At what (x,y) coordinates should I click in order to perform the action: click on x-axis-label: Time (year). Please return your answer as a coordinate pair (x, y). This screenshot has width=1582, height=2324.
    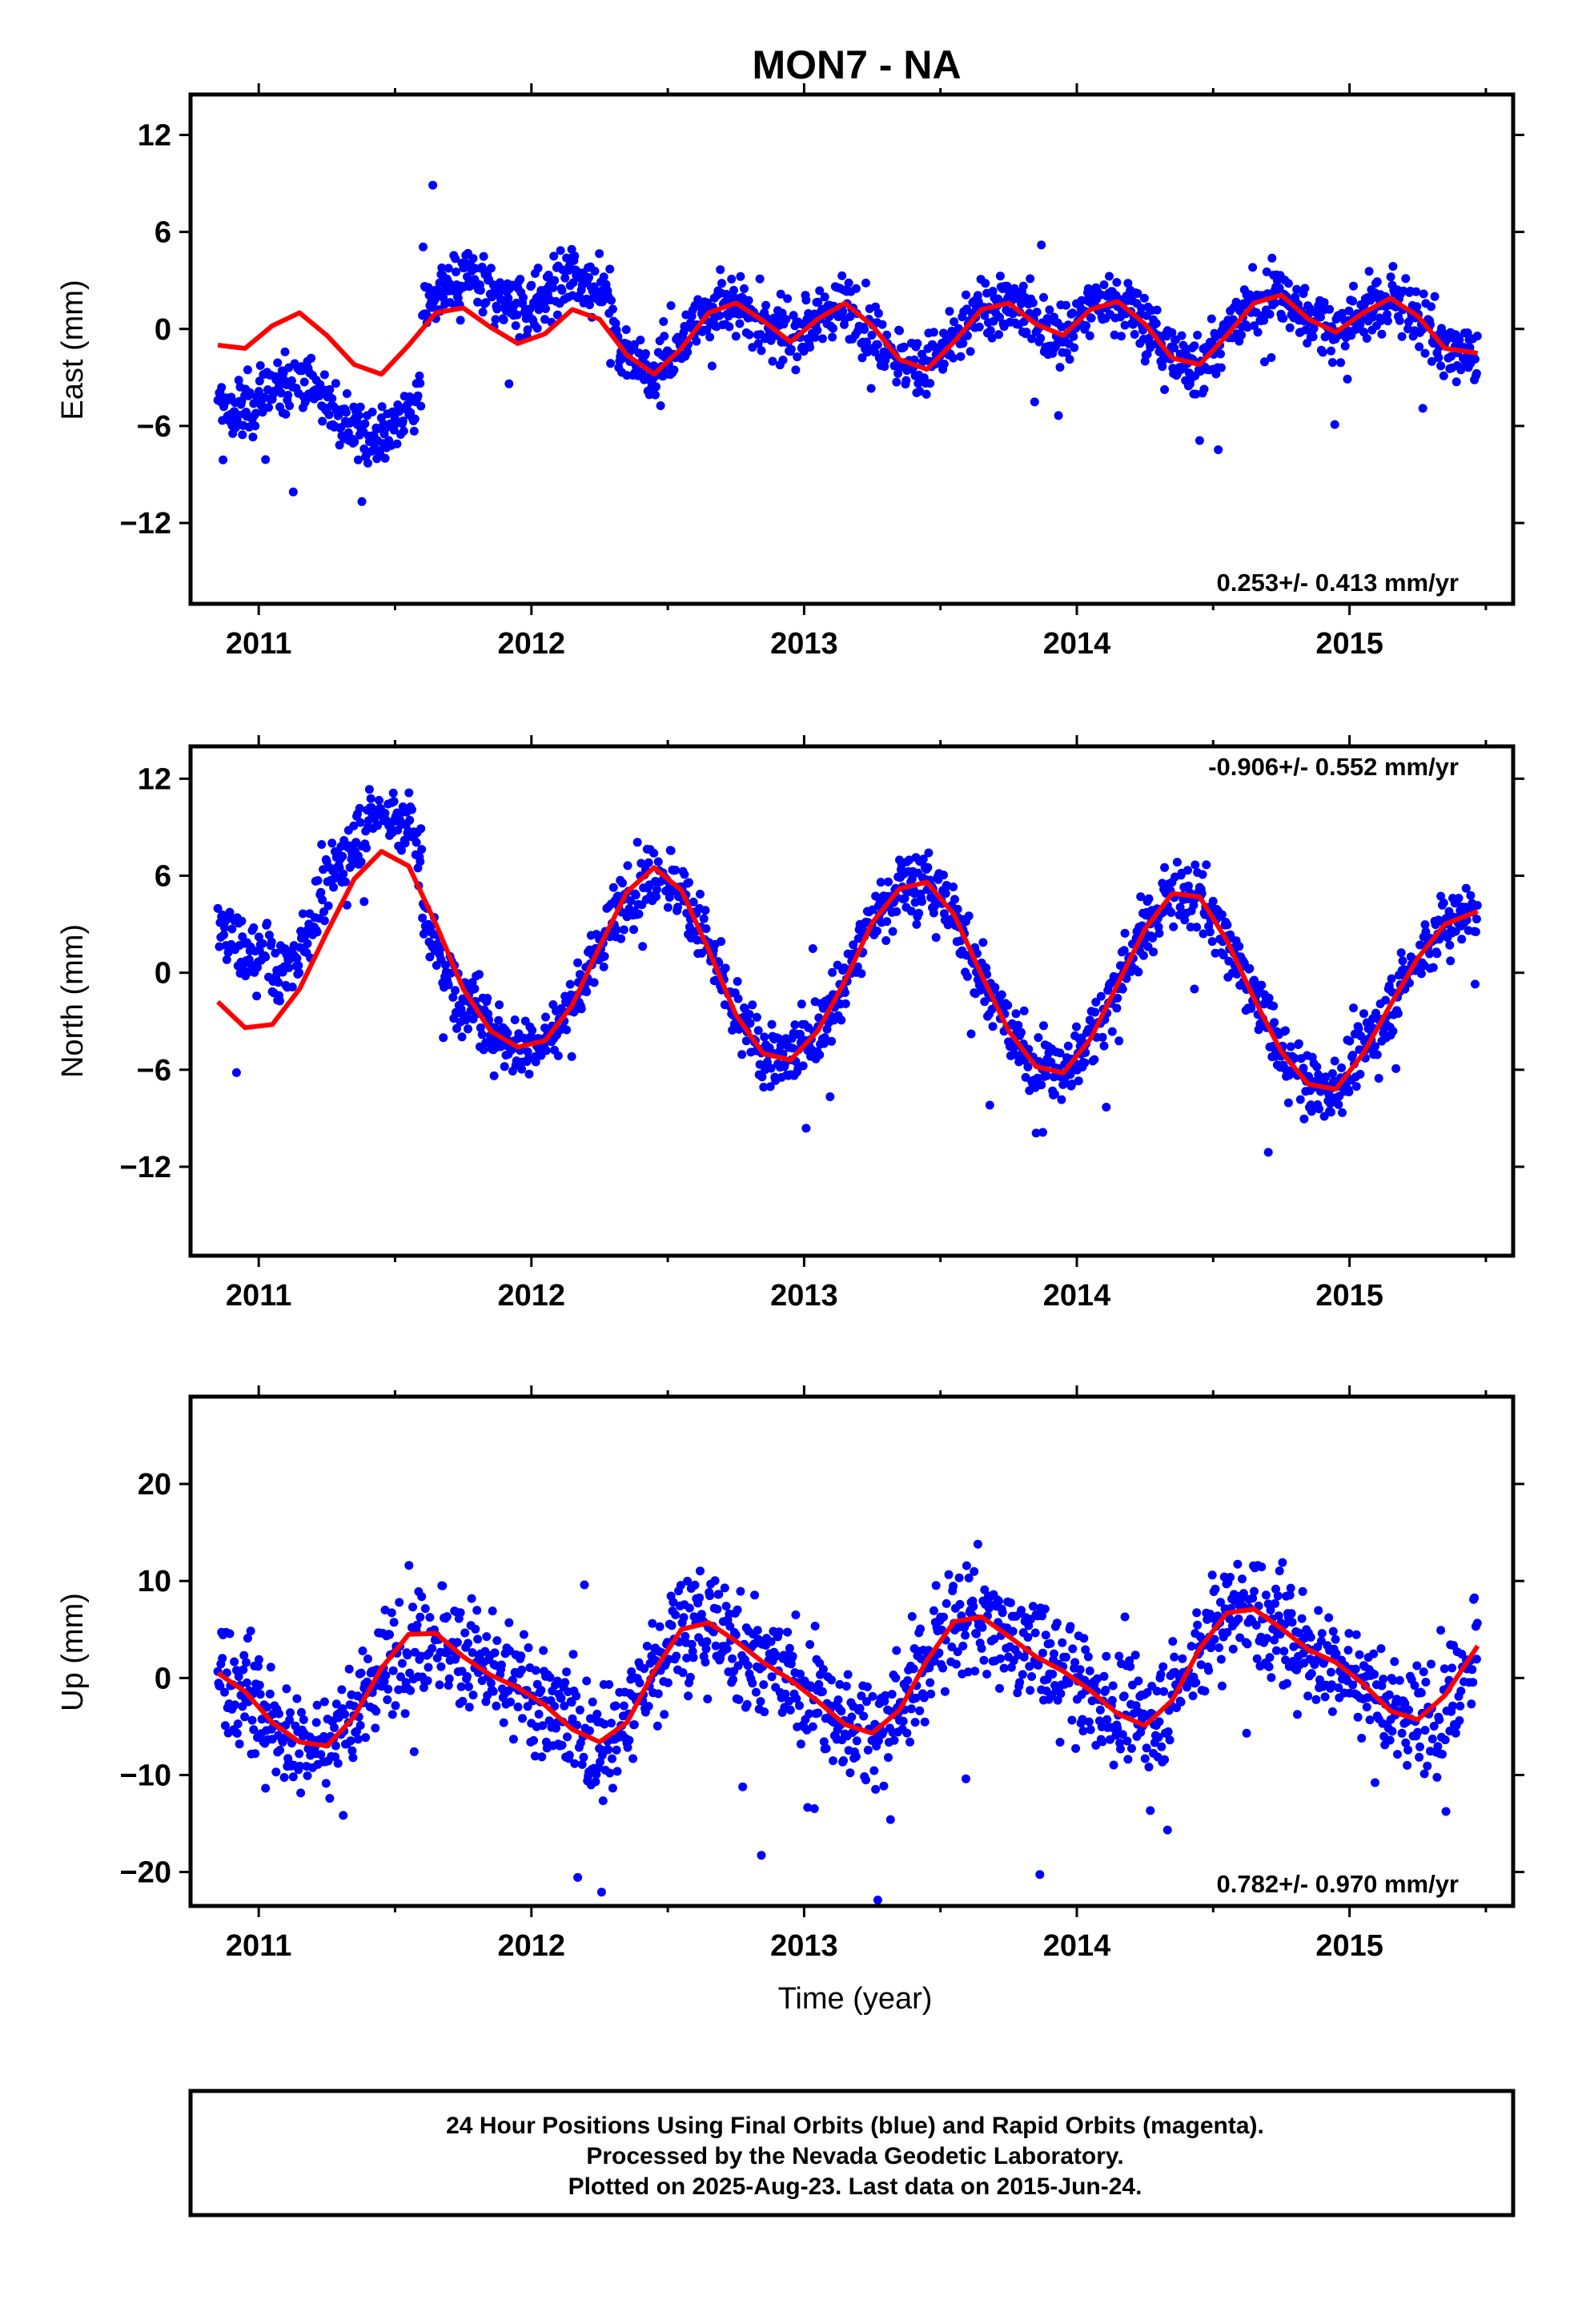
    Looking at the image, I should click on (855, 1999).